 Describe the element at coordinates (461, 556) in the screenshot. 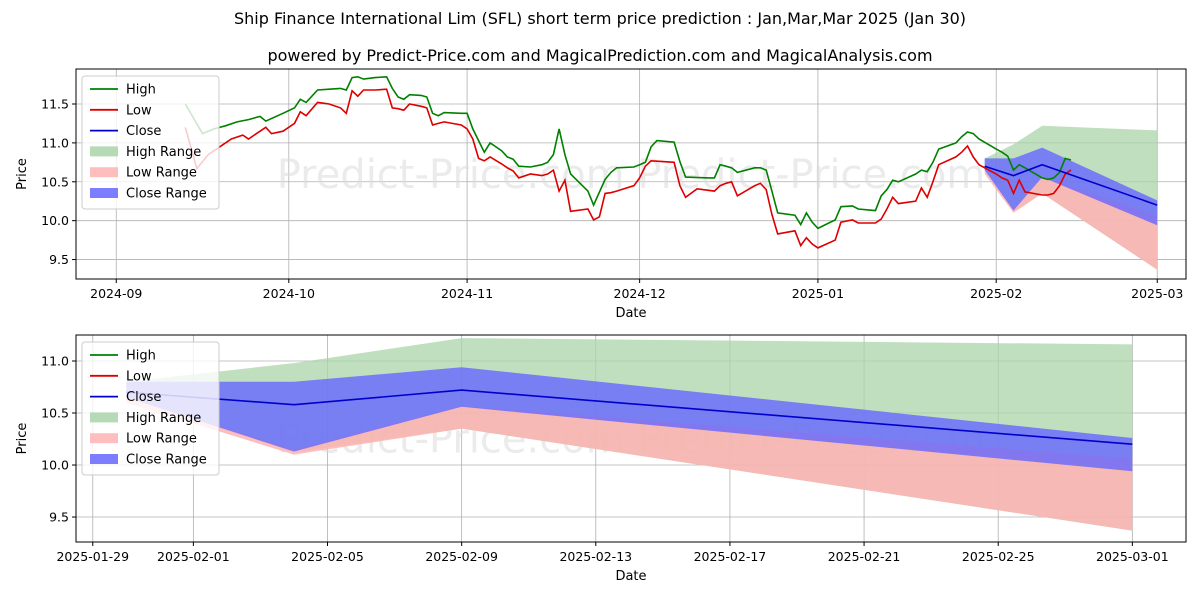

I see `x-tick-label: 2025-02-09` at that location.